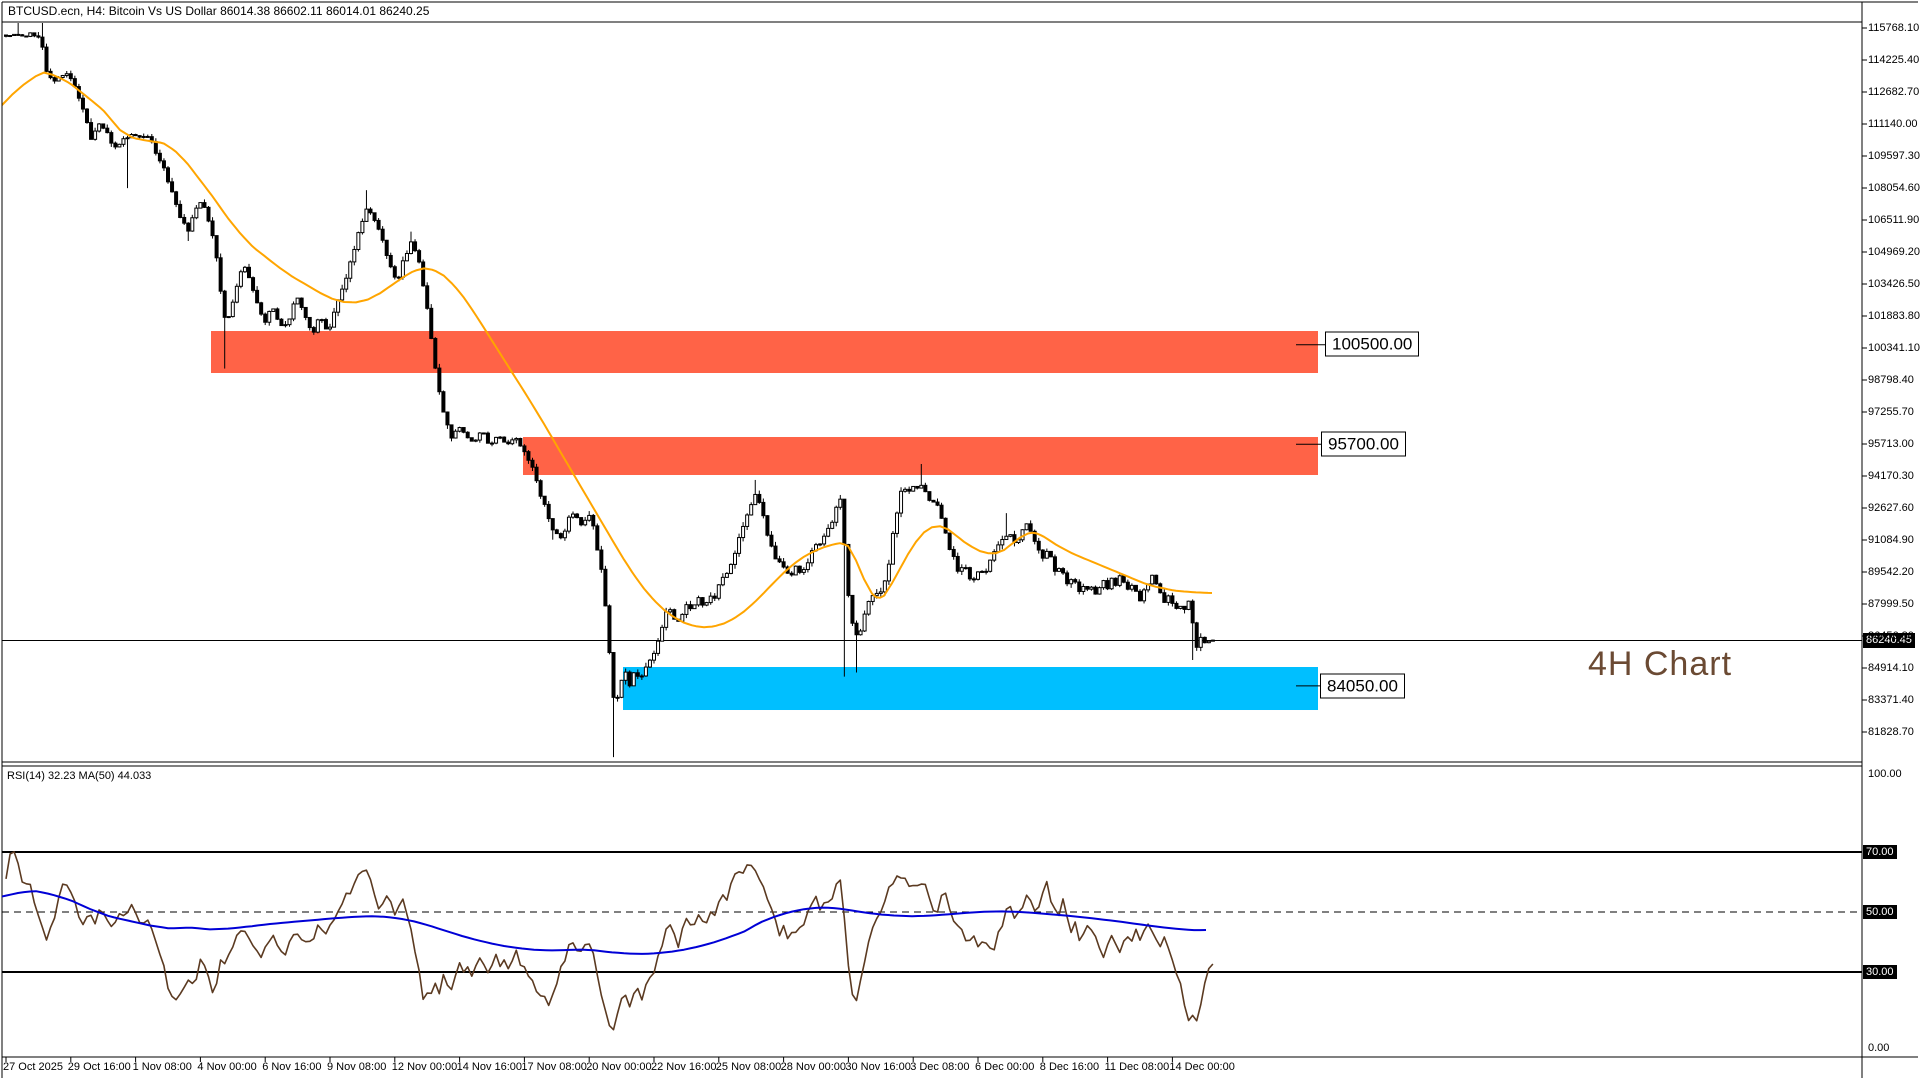  I want to click on price-axis-label: 95713.00, so click(1891, 444).